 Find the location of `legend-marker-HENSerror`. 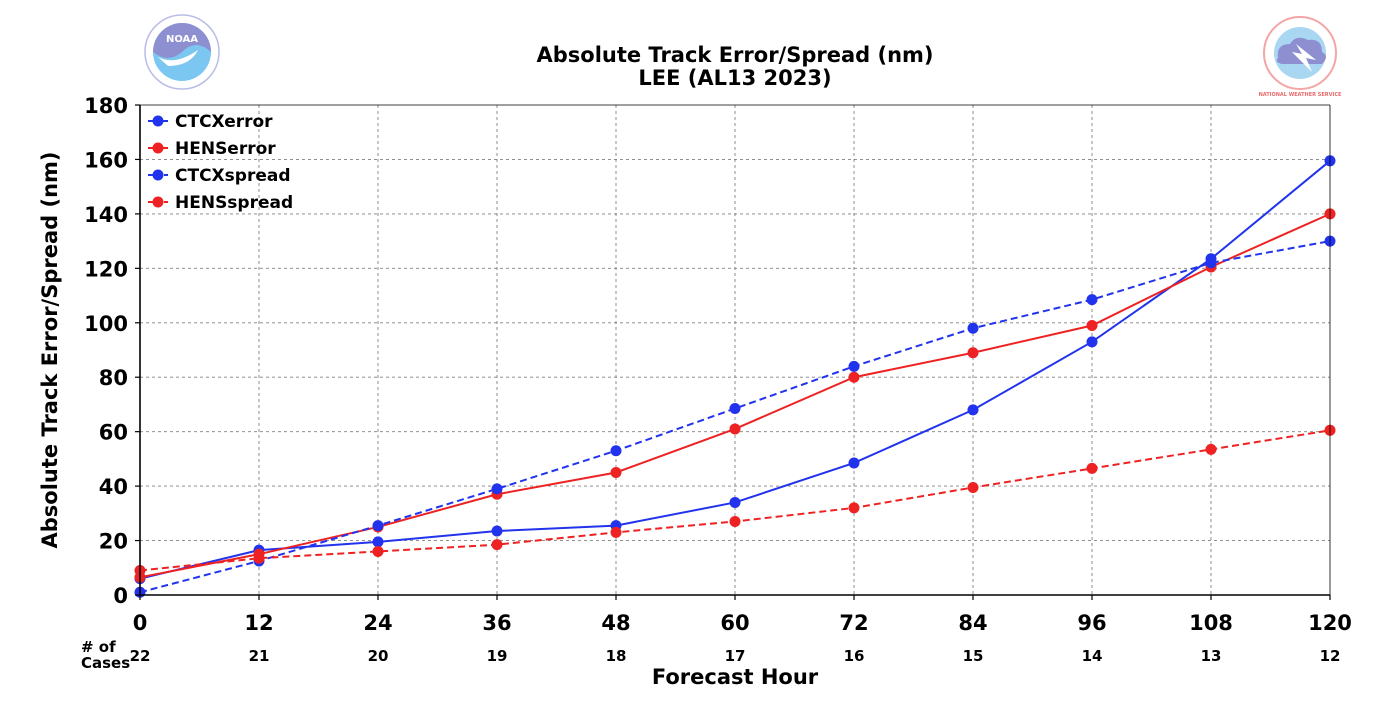

legend-marker-HENSerror is located at coordinates (158, 148).